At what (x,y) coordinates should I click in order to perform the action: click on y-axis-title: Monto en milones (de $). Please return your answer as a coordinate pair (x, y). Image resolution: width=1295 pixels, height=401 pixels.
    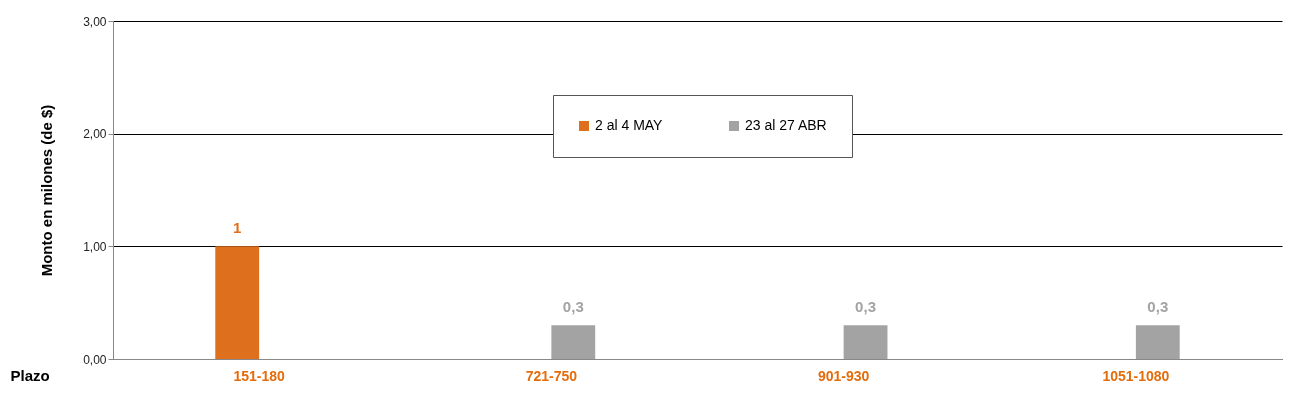
    Looking at the image, I should click on (47, 190).